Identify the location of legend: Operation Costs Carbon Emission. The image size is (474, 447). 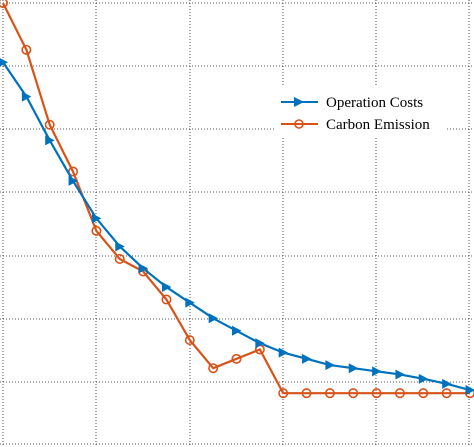
(361, 112).